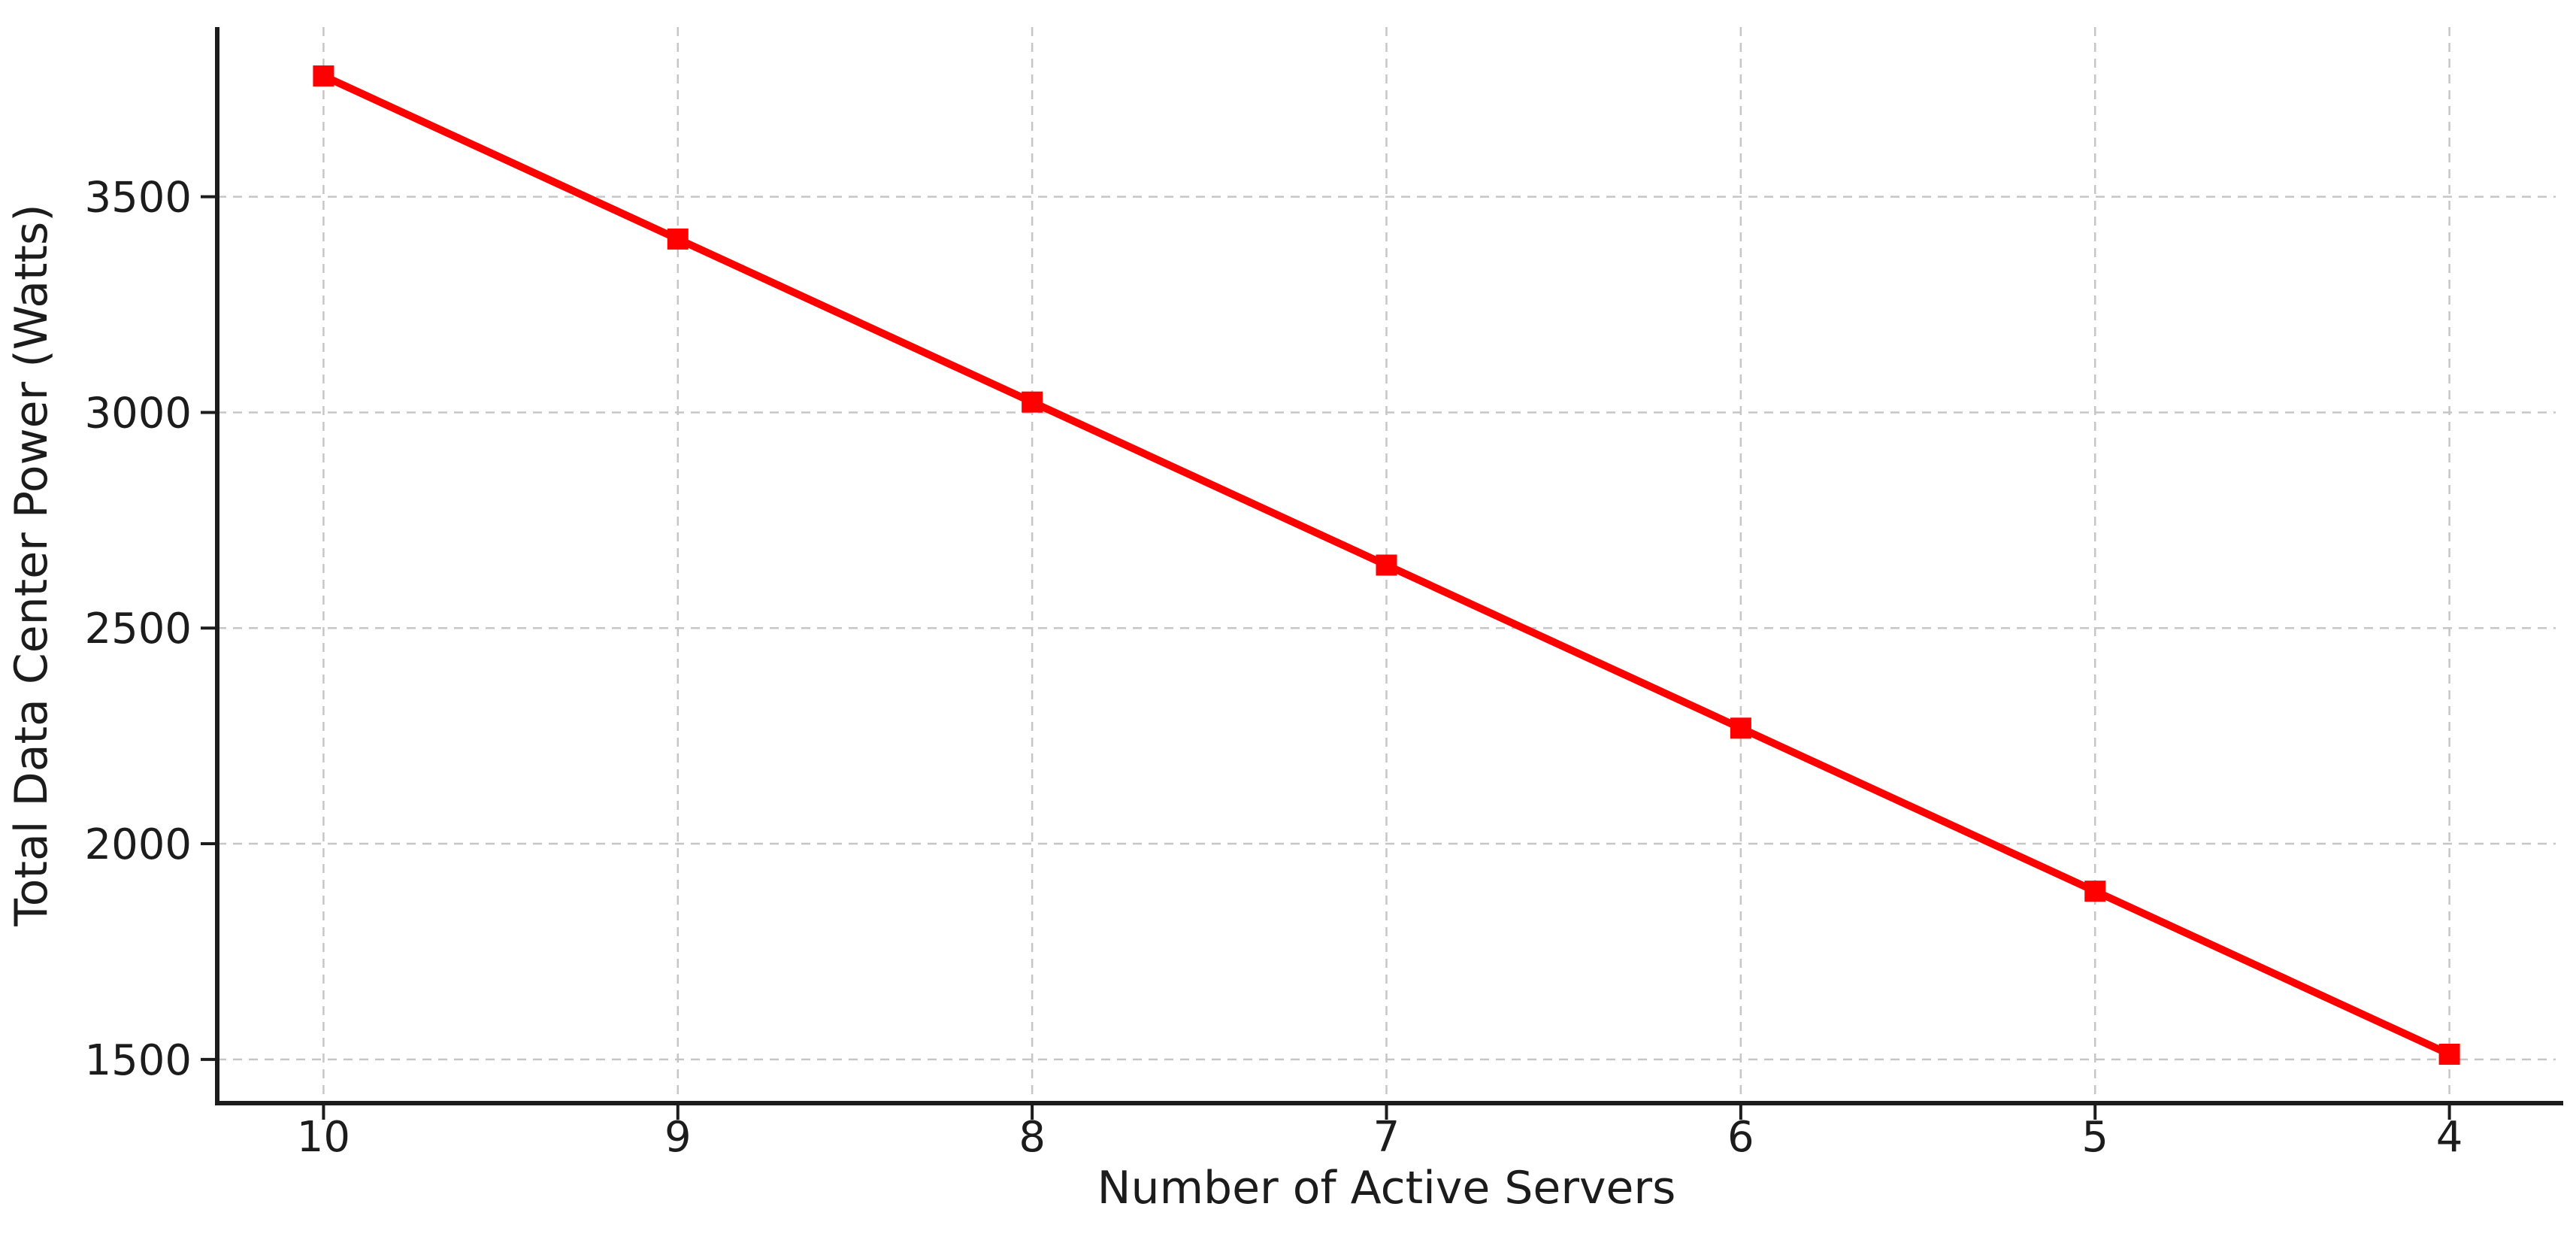  I want to click on x-axis-label: Number of Active Servers, so click(1386, 1188).